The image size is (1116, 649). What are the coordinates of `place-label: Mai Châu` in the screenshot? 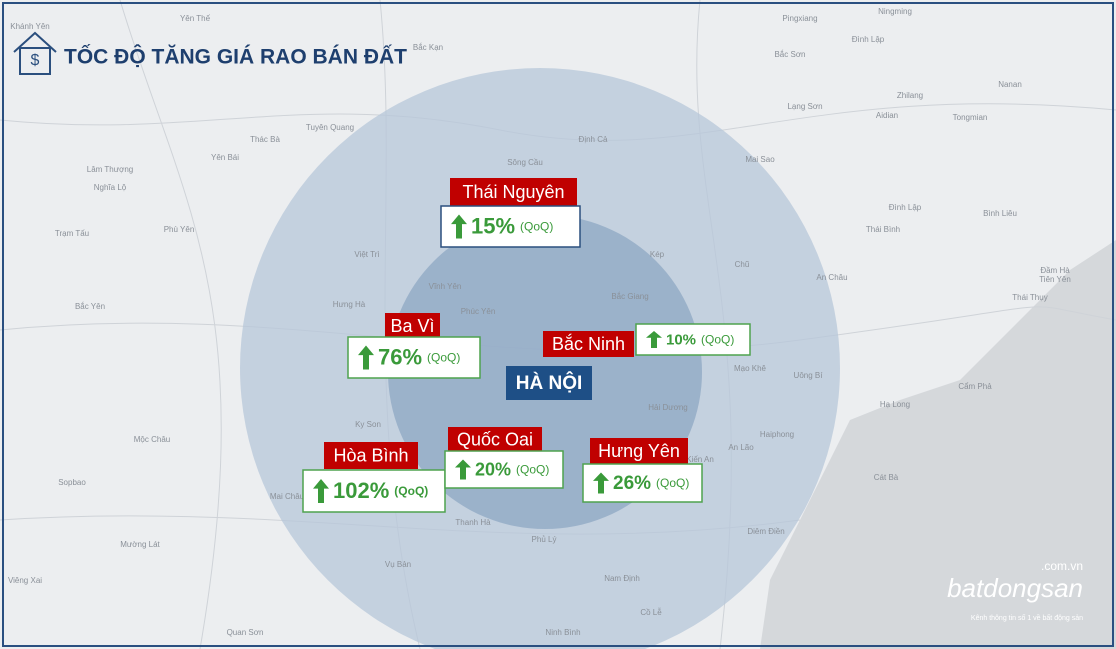 It's located at (287, 496).